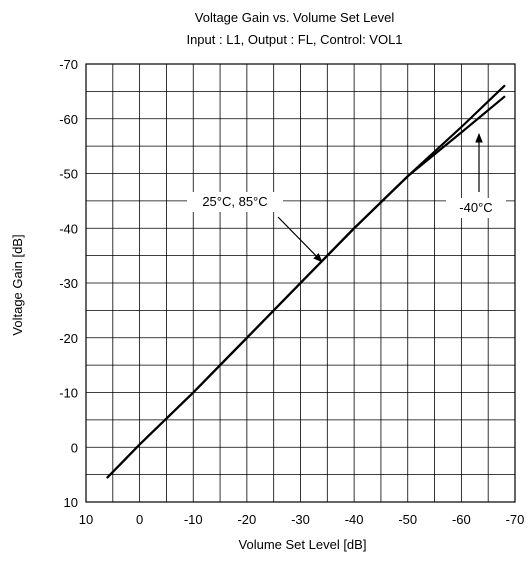 The image size is (530, 562). What do you see at coordinates (139, 519) in the screenshot?
I see `x-tick-label: 0` at bounding box center [139, 519].